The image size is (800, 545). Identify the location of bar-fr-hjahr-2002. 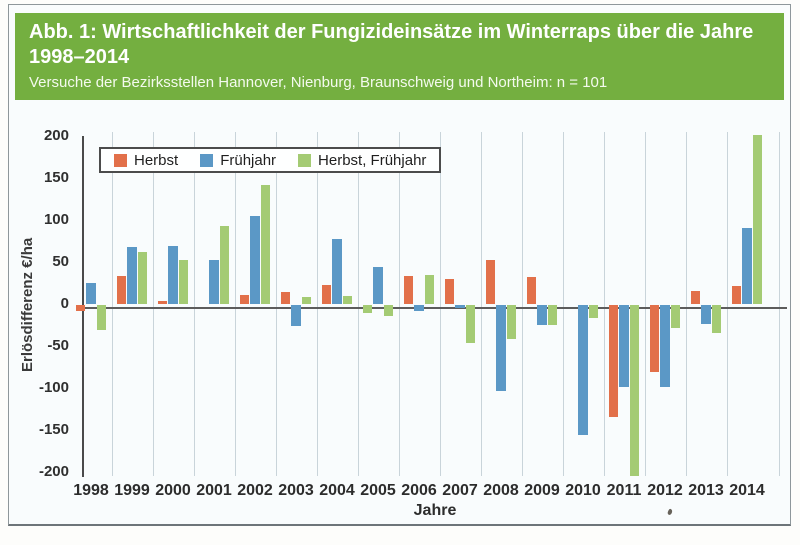
(255, 259).